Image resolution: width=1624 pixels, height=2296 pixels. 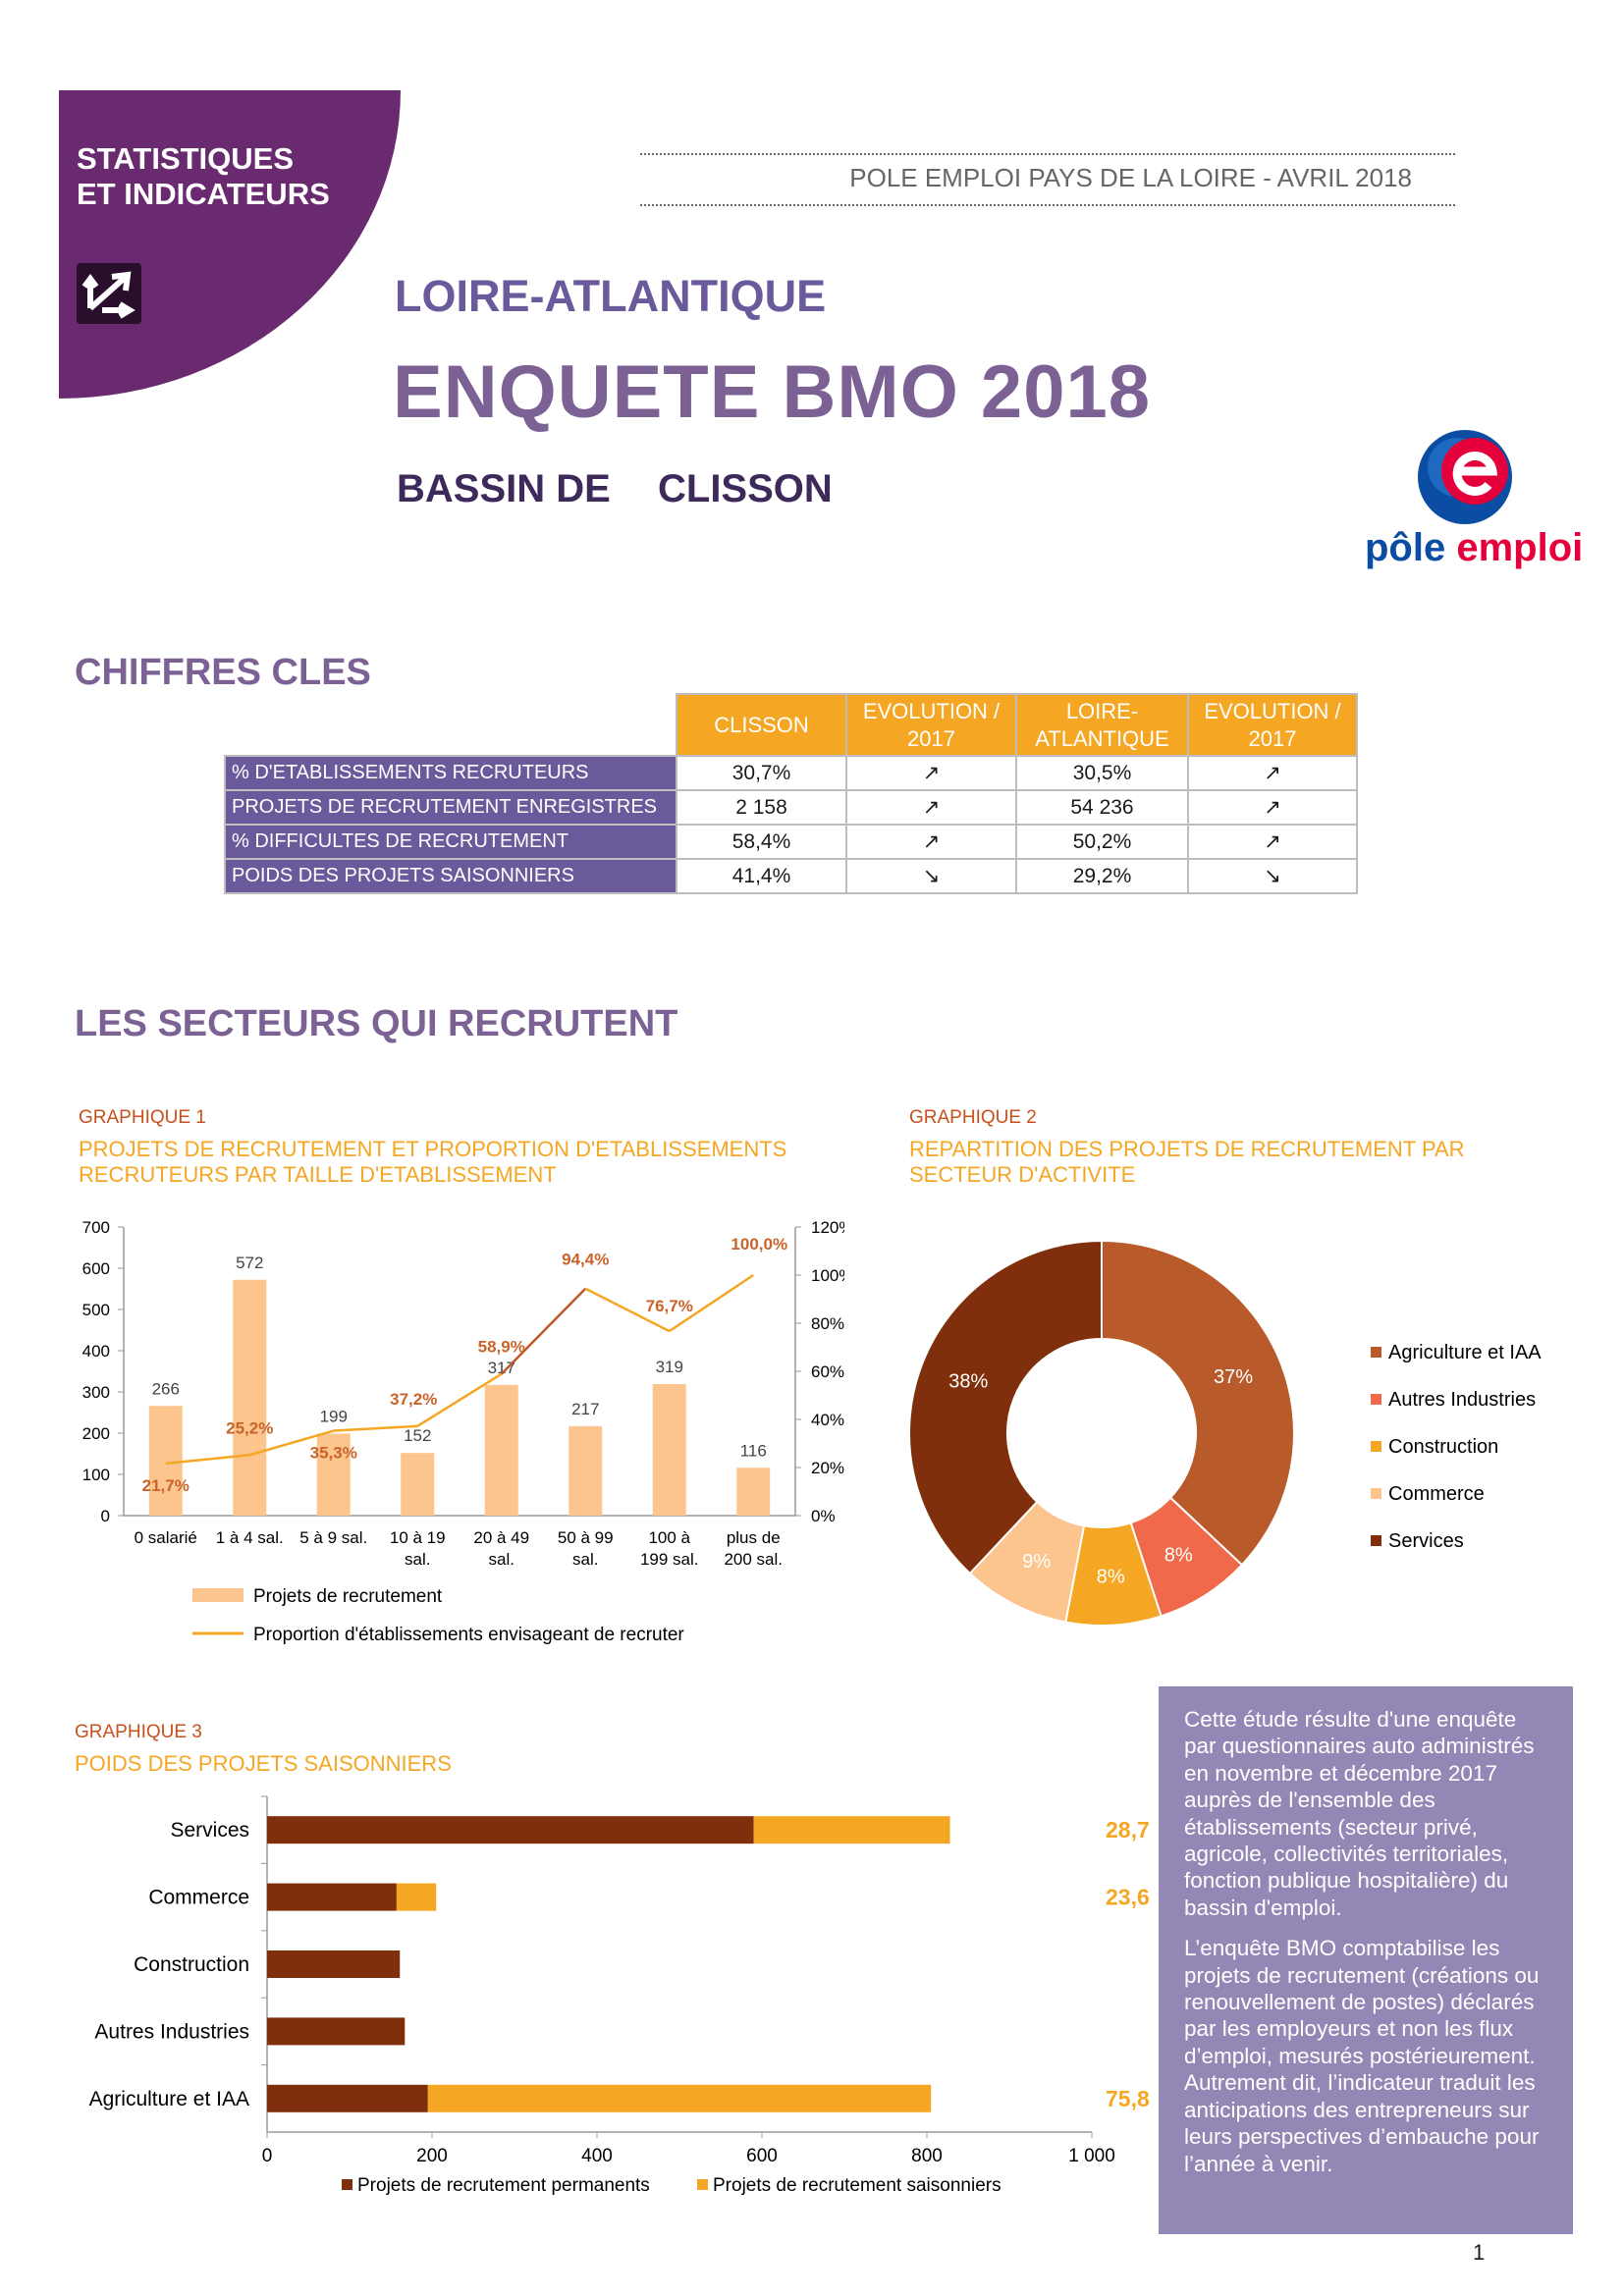 I want to click on legend-label: Commerce, so click(x=1436, y=1494).